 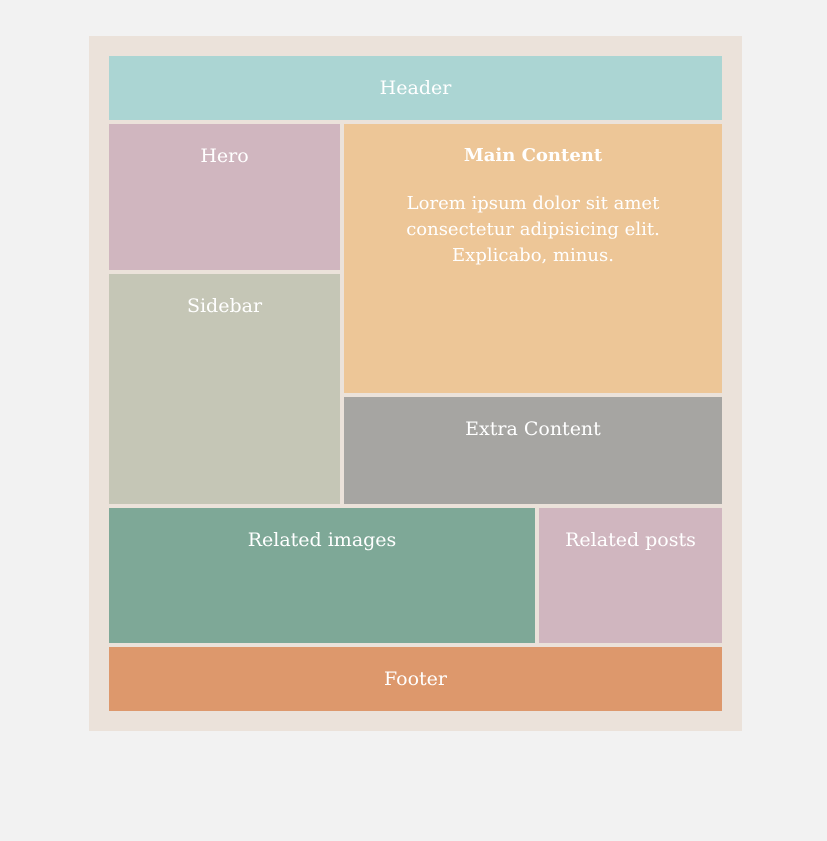 What do you see at coordinates (224, 389) in the screenshot?
I see `sidebar-block: Sidebar` at bounding box center [224, 389].